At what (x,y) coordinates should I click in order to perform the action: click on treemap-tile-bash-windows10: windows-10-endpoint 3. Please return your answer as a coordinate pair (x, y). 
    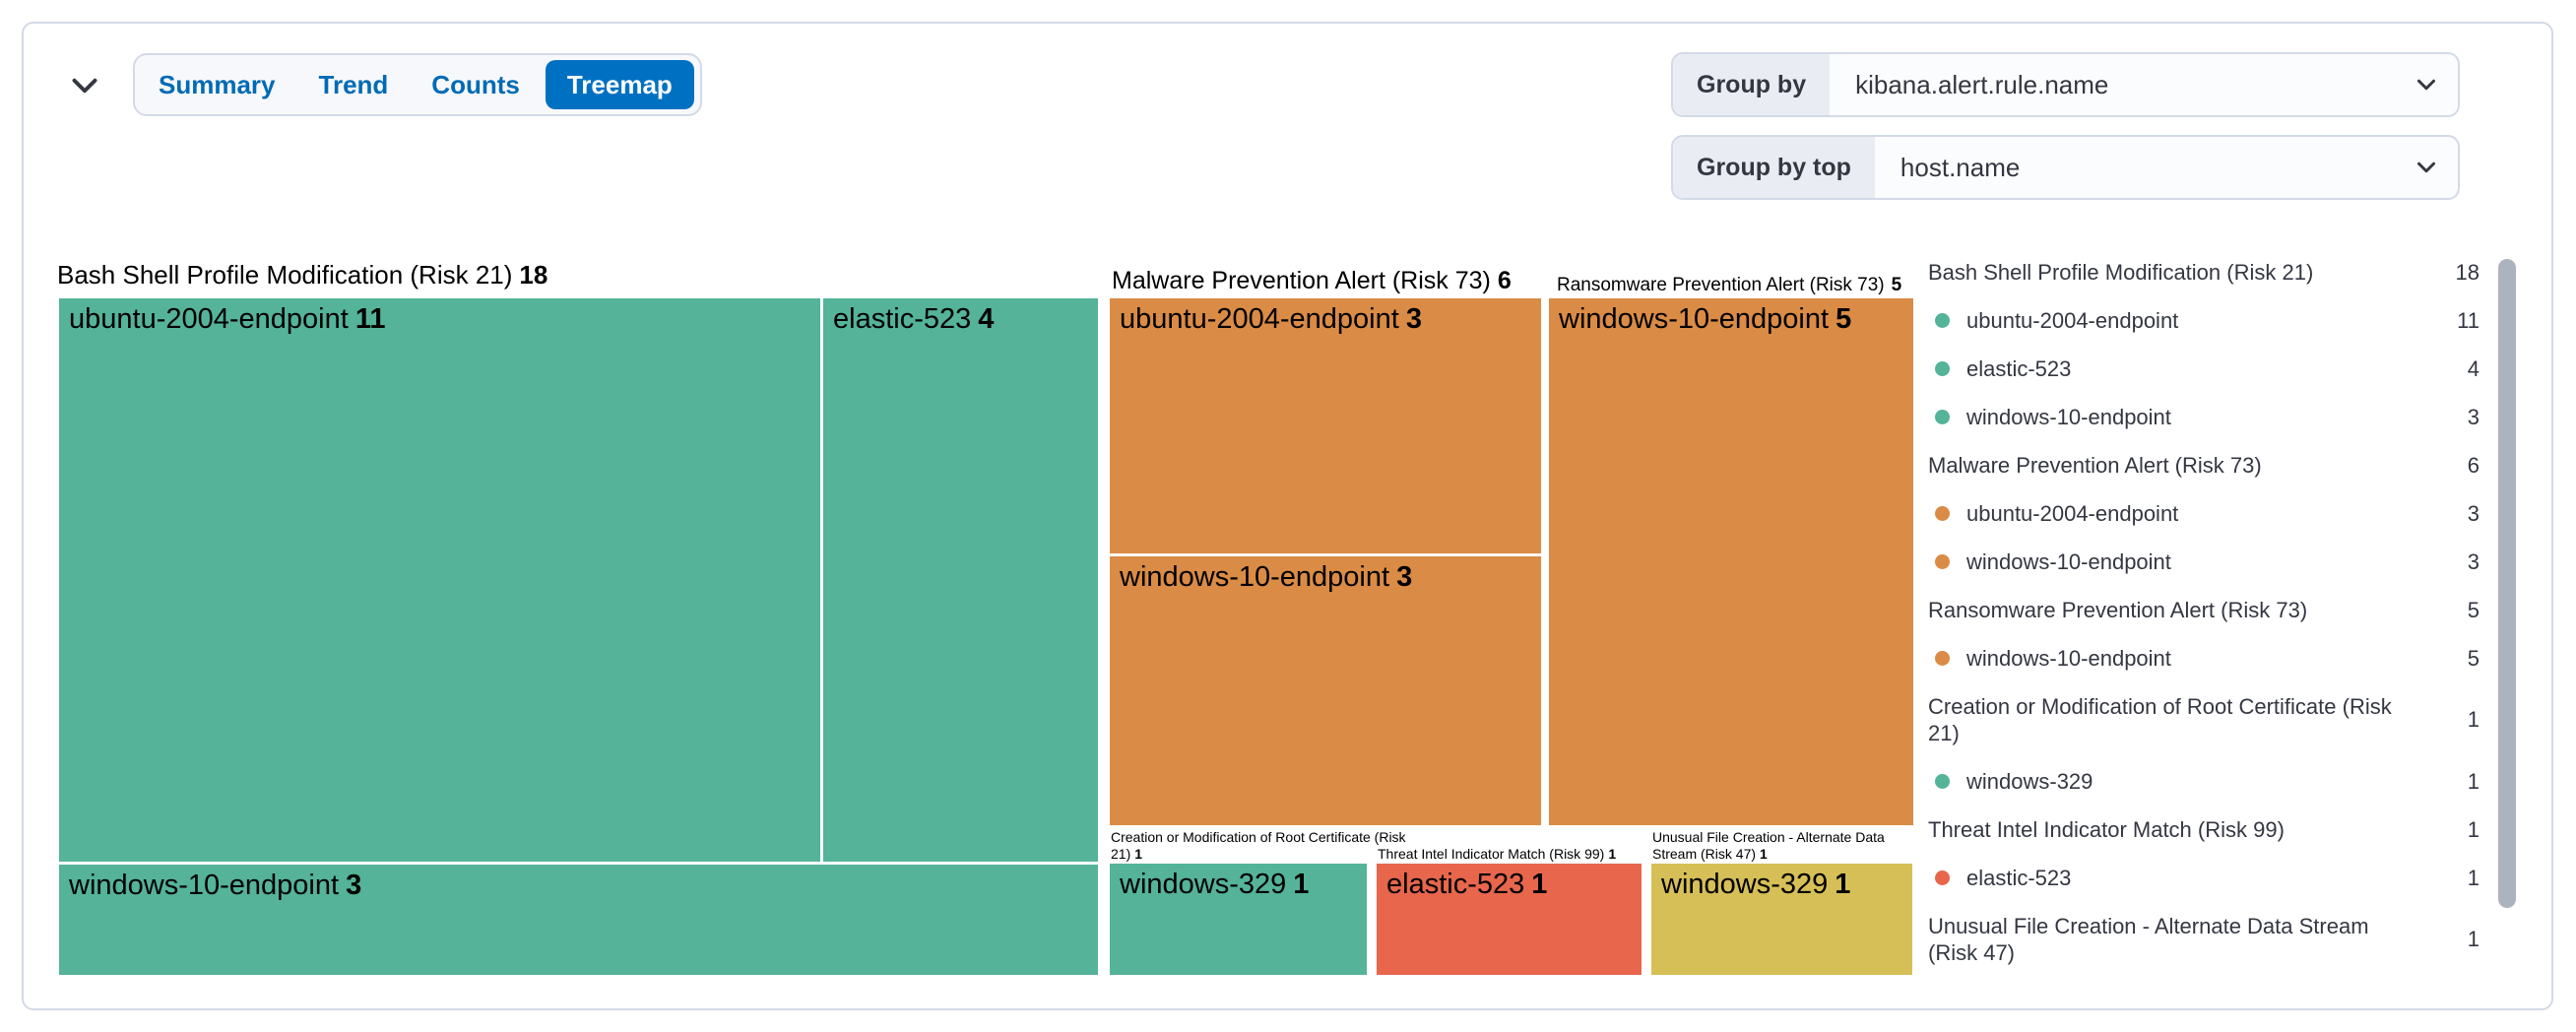
    Looking at the image, I should click on (578, 920).